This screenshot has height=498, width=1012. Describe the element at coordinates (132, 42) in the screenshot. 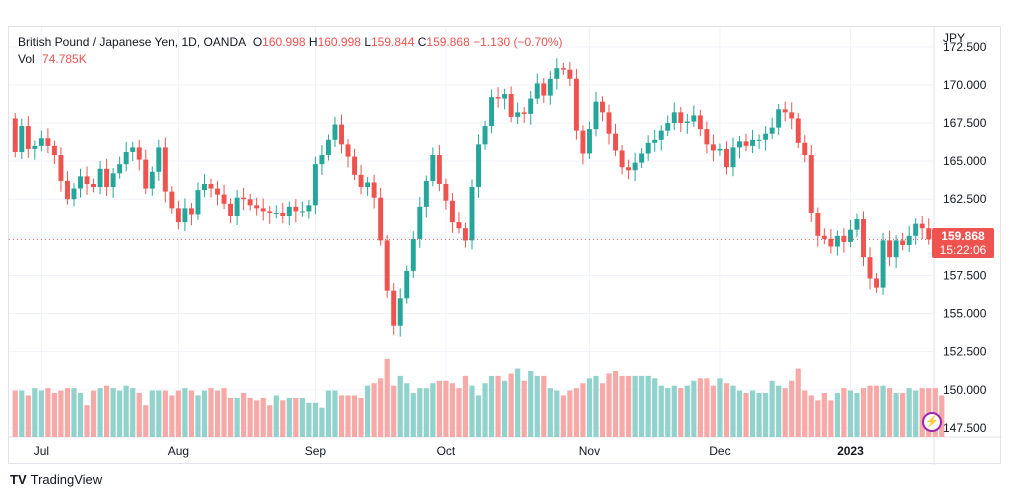

I see `symbol-title: British Pound / Japanese Yen, 1D, OANDA` at that location.